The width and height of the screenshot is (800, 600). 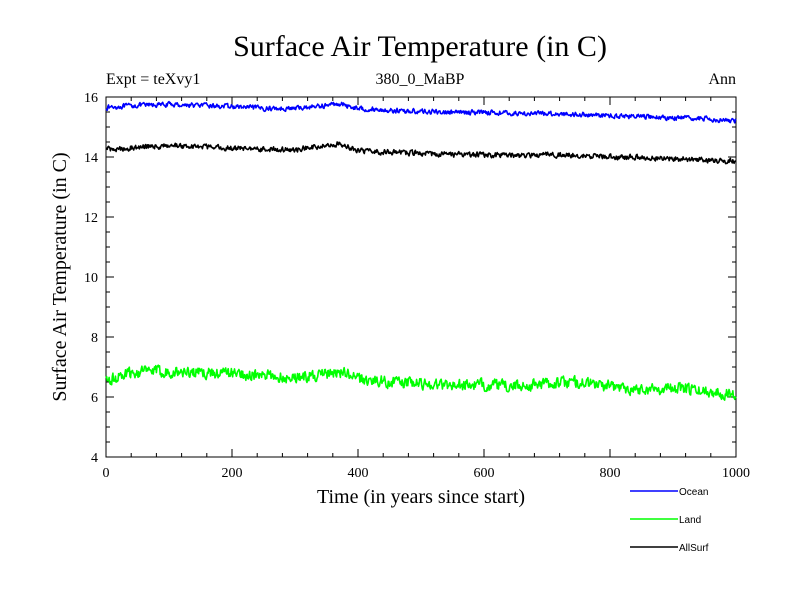 What do you see at coordinates (421, 112) in the screenshot?
I see `series-line-ocean` at bounding box center [421, 112].